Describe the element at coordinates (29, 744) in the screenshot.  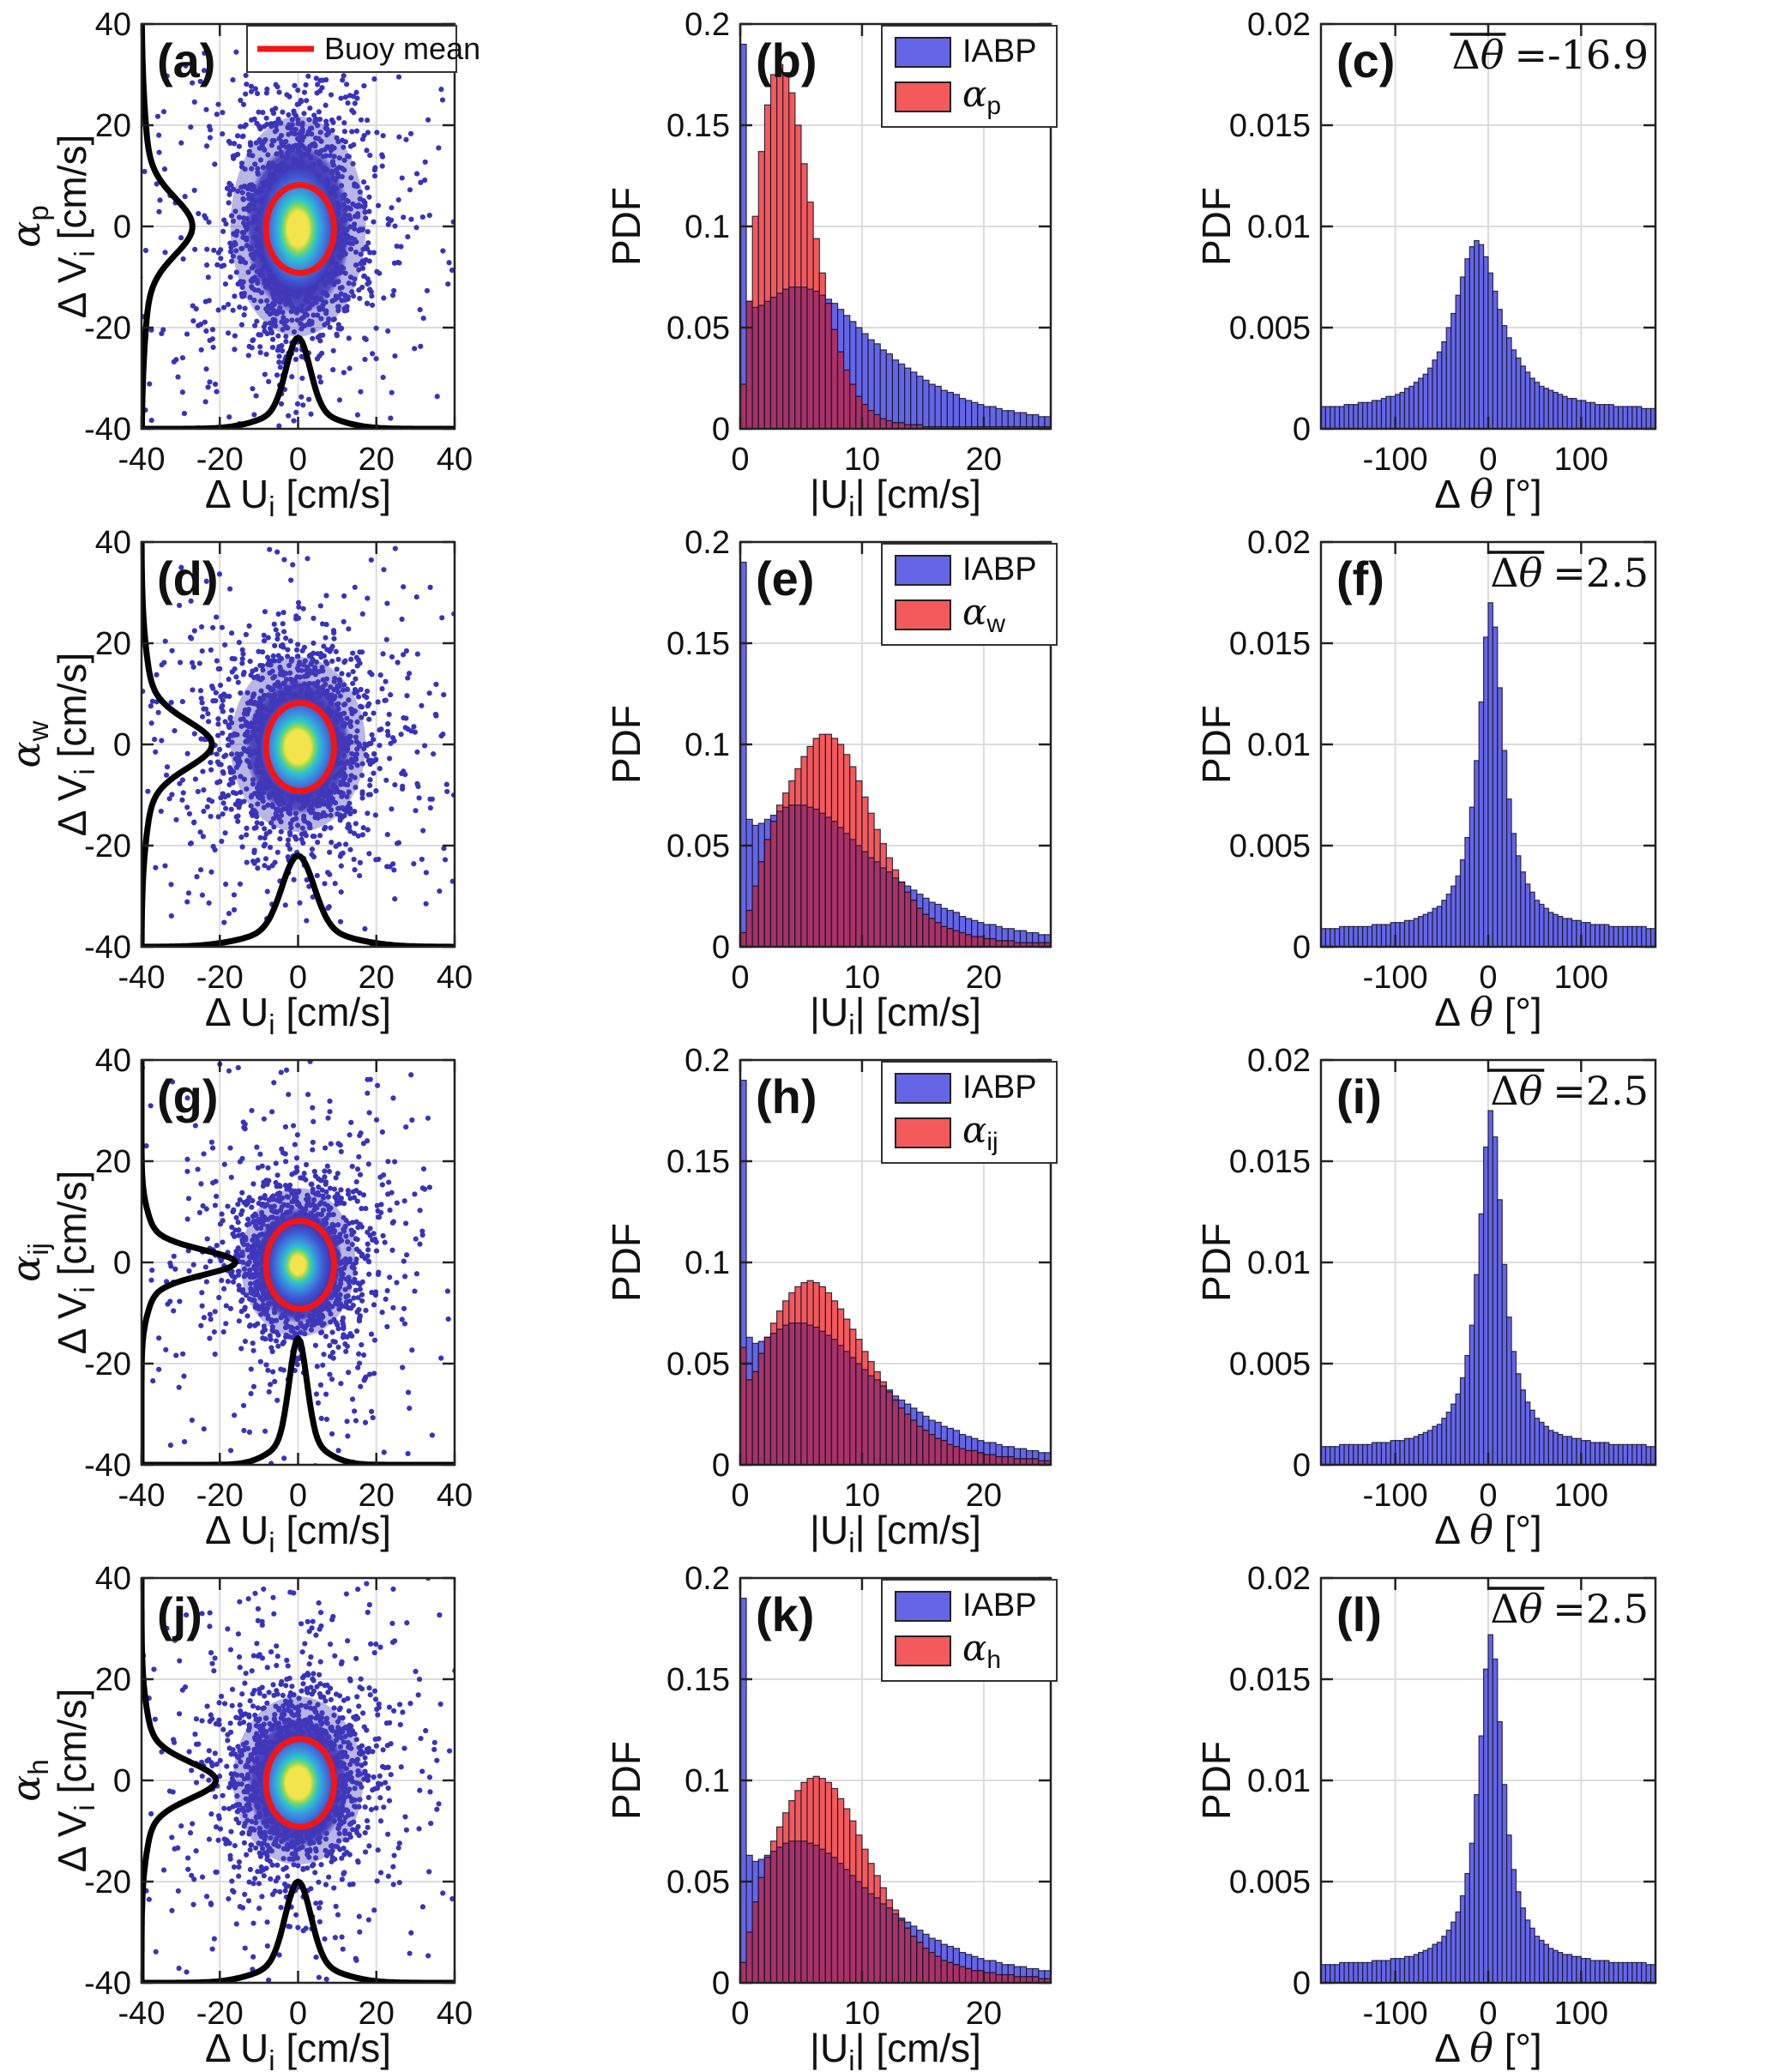
I see `svg-text: αw` at that location.